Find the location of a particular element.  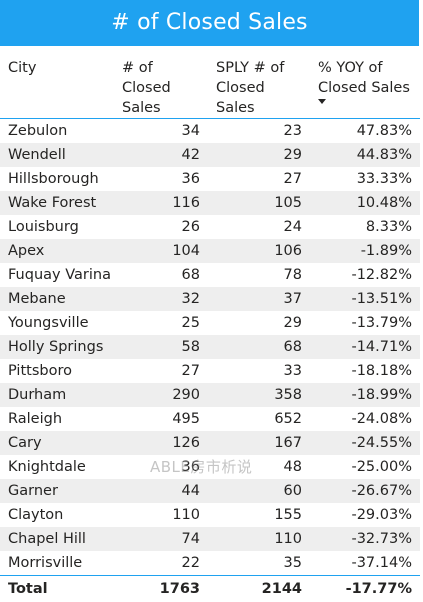

cell-city: Wendell is located at coordinates (57, 155).